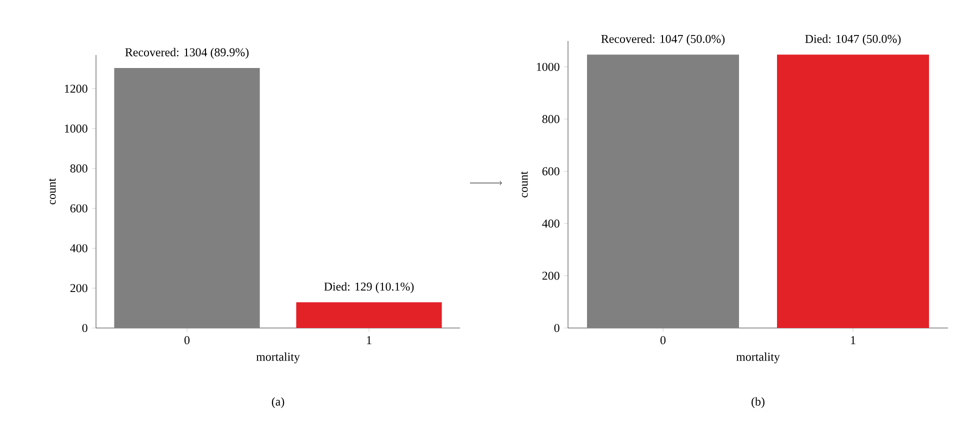  Describe the element at coordinates (76, 88) in the screenshot. I see `y-tick-label: 1200` at that location.